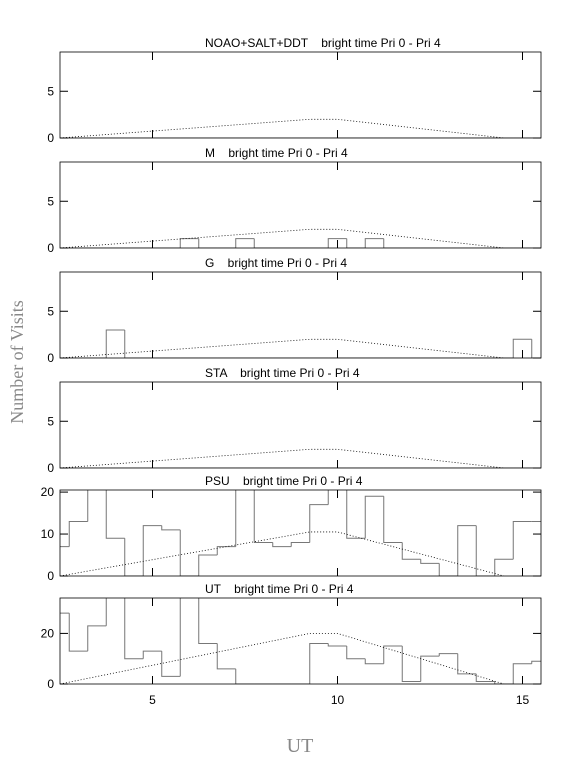  Describe the element at coordinates (282, 373) in the screenshot. I see `panel-title: STA bright time Pri 0 - Pri 4` at that location.